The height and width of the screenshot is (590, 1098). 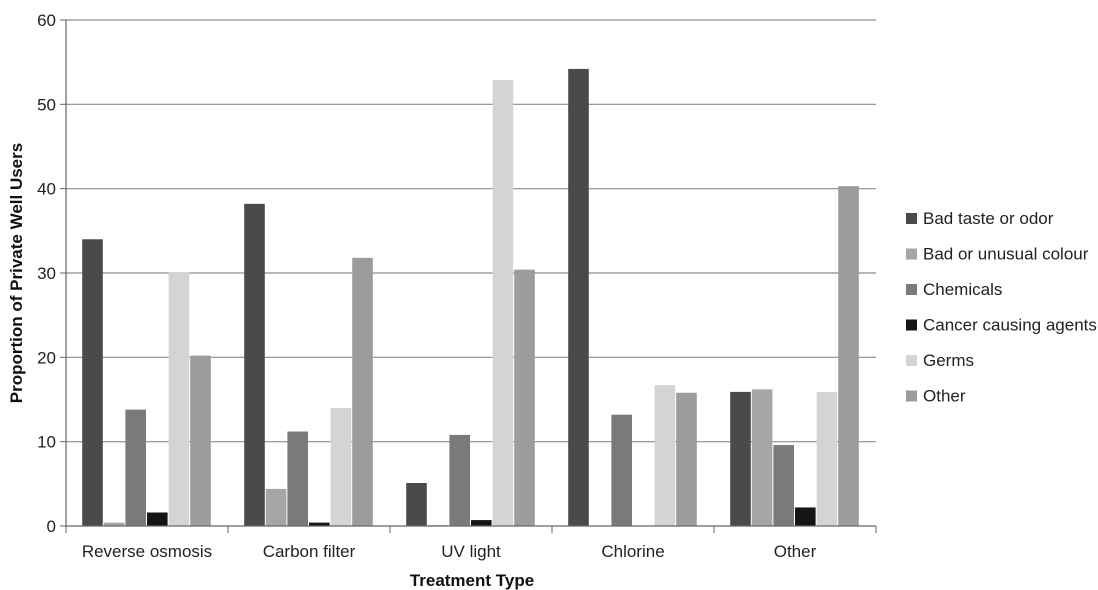 What do you see at coordinates (1010, 325) in the screenshot?
I see `legend-label: Cancer causing agents` at bounding box center [1010, 325].